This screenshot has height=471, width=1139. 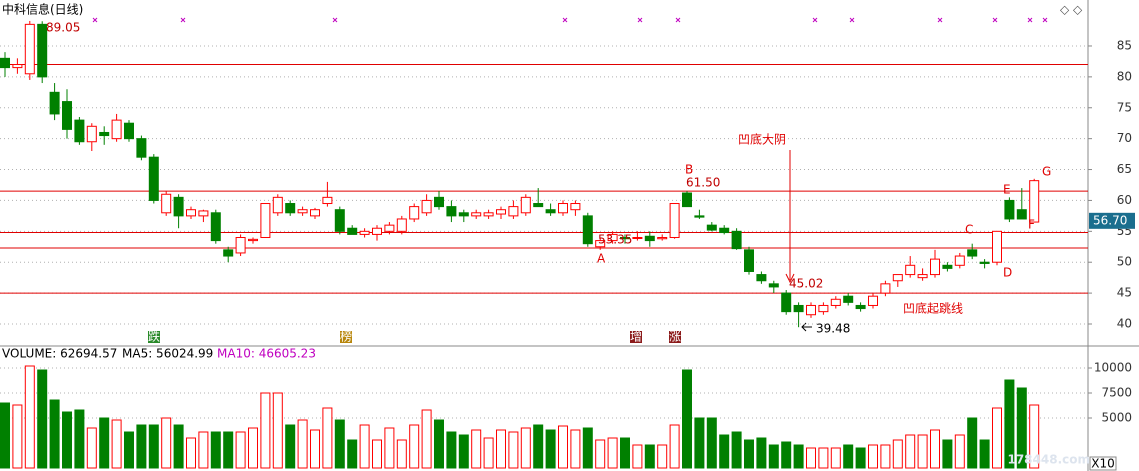 What do you see at coordinates (601, 259) in the screenshot?
I see `annotation: A` at bounding box center [601, 259].